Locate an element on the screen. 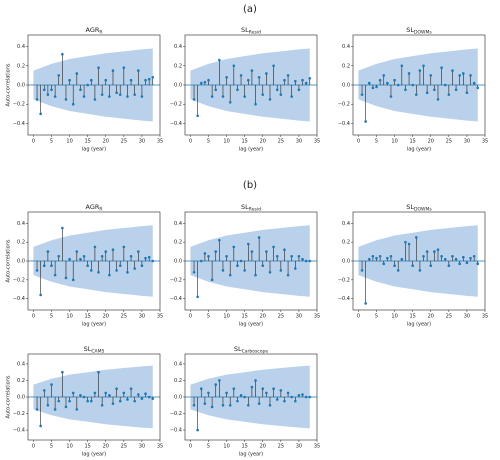 Image resolution: width=500 pixels, height=460 pixels. chart-title: SLCarboscope is located at coordinates (251, 349).